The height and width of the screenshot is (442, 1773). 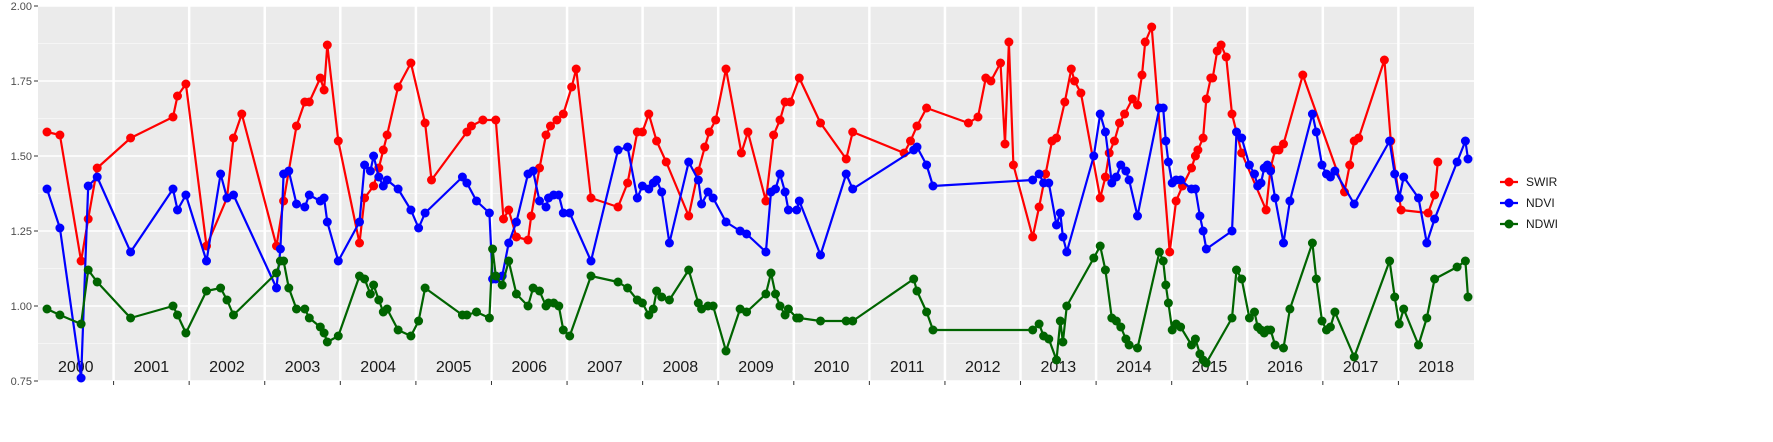 I want to click on year-label: 2005, so click(x=454, y=367).